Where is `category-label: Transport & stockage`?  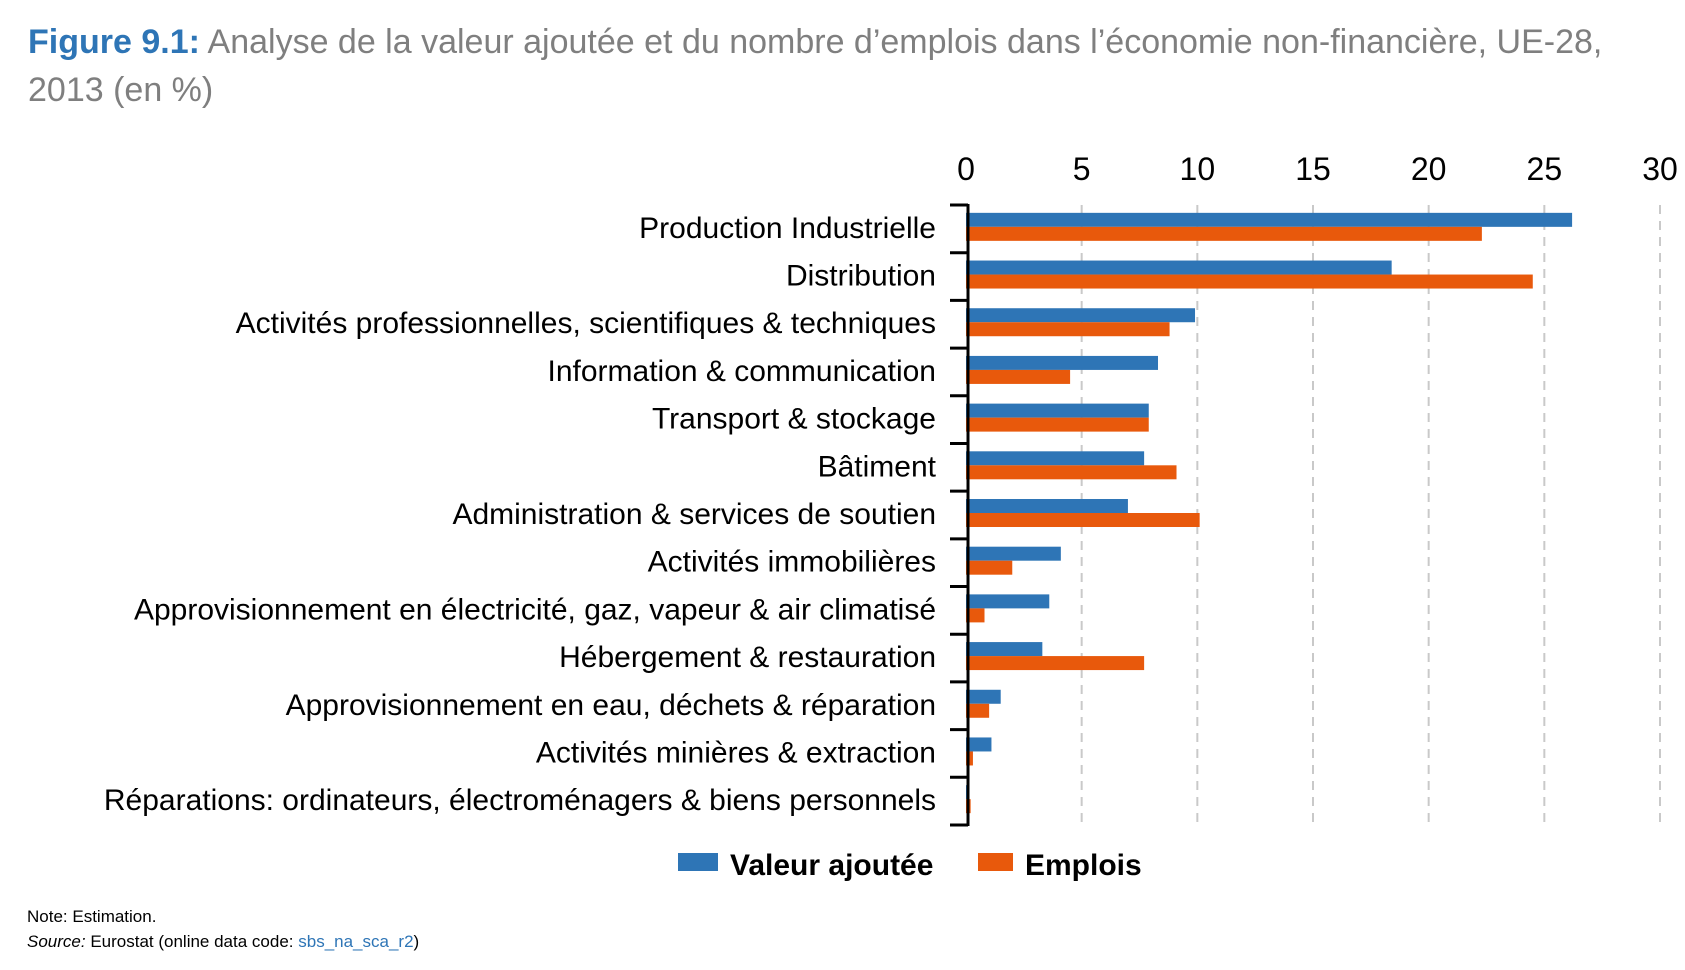
category-label: Transport & stockage is located at coordinates (794, 419).